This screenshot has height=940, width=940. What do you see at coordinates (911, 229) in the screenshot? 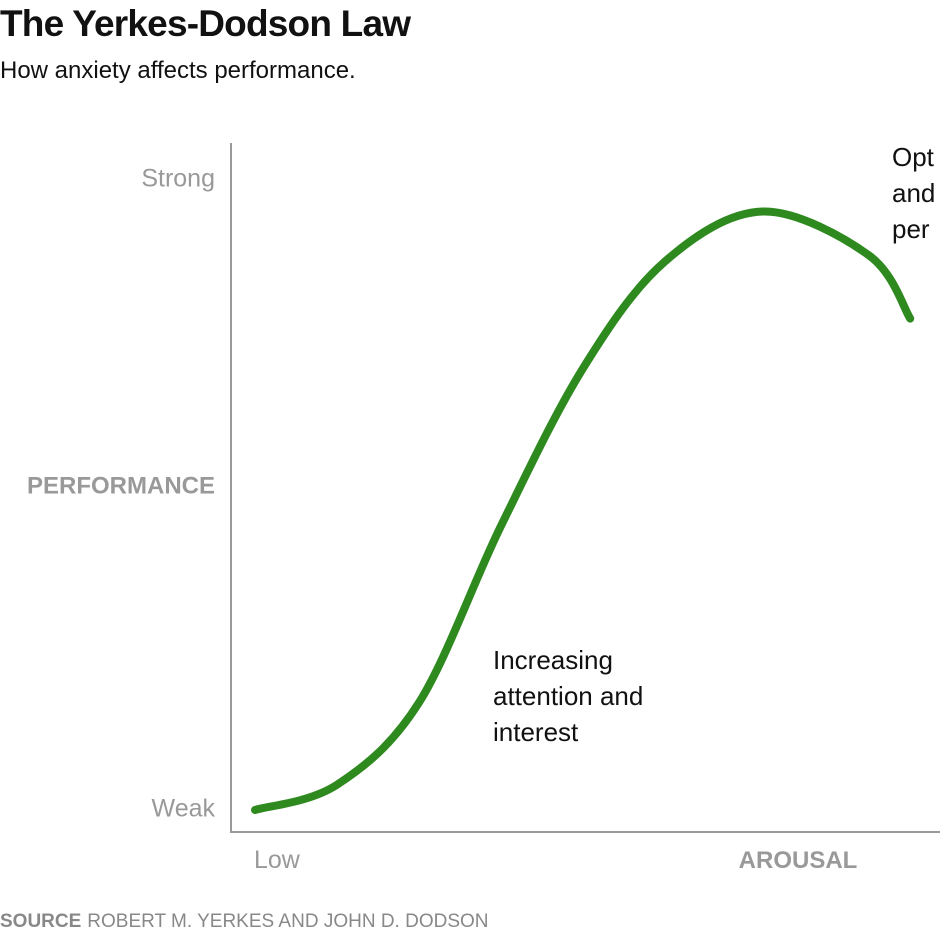
I see `annotation-line: per` at bounding box center [911, 229].